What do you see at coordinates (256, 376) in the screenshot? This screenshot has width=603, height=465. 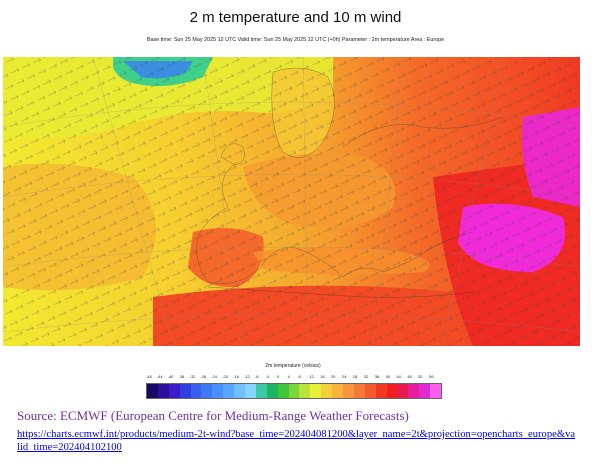 I see `legend-tick: -8` at bounding box center [256, 376].